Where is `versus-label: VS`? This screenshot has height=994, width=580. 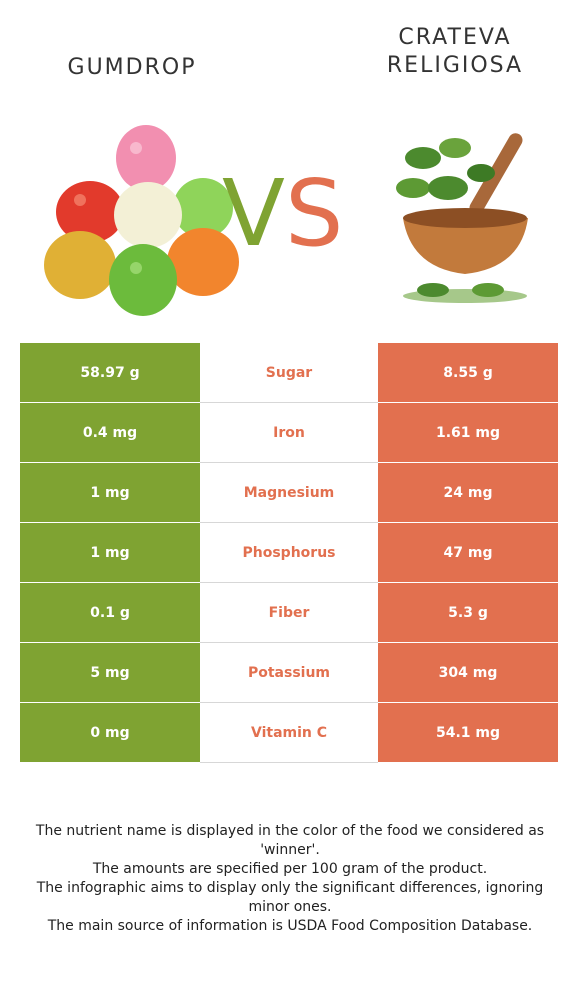
versus-label: VS is located at coordinates (282, 214).